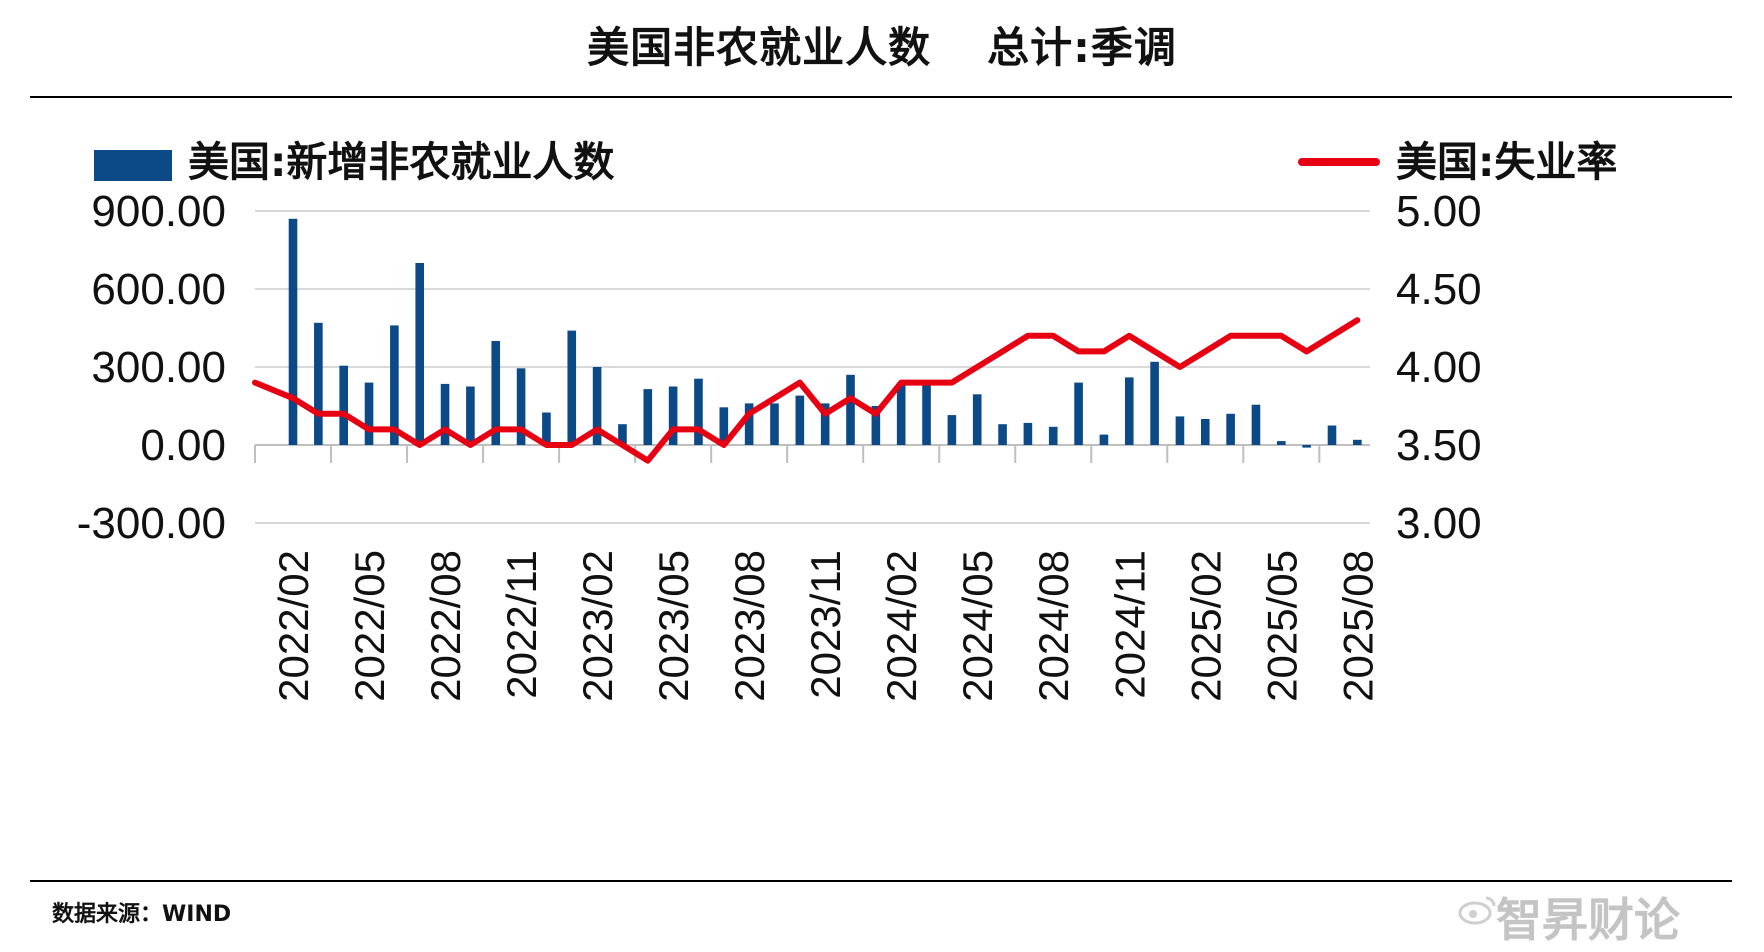 This screenshot has width=1764, height=952. Describe the element at coordinates (142, 914) in the screenshot. I see `source-note: 数据来源：WIND` at that location.